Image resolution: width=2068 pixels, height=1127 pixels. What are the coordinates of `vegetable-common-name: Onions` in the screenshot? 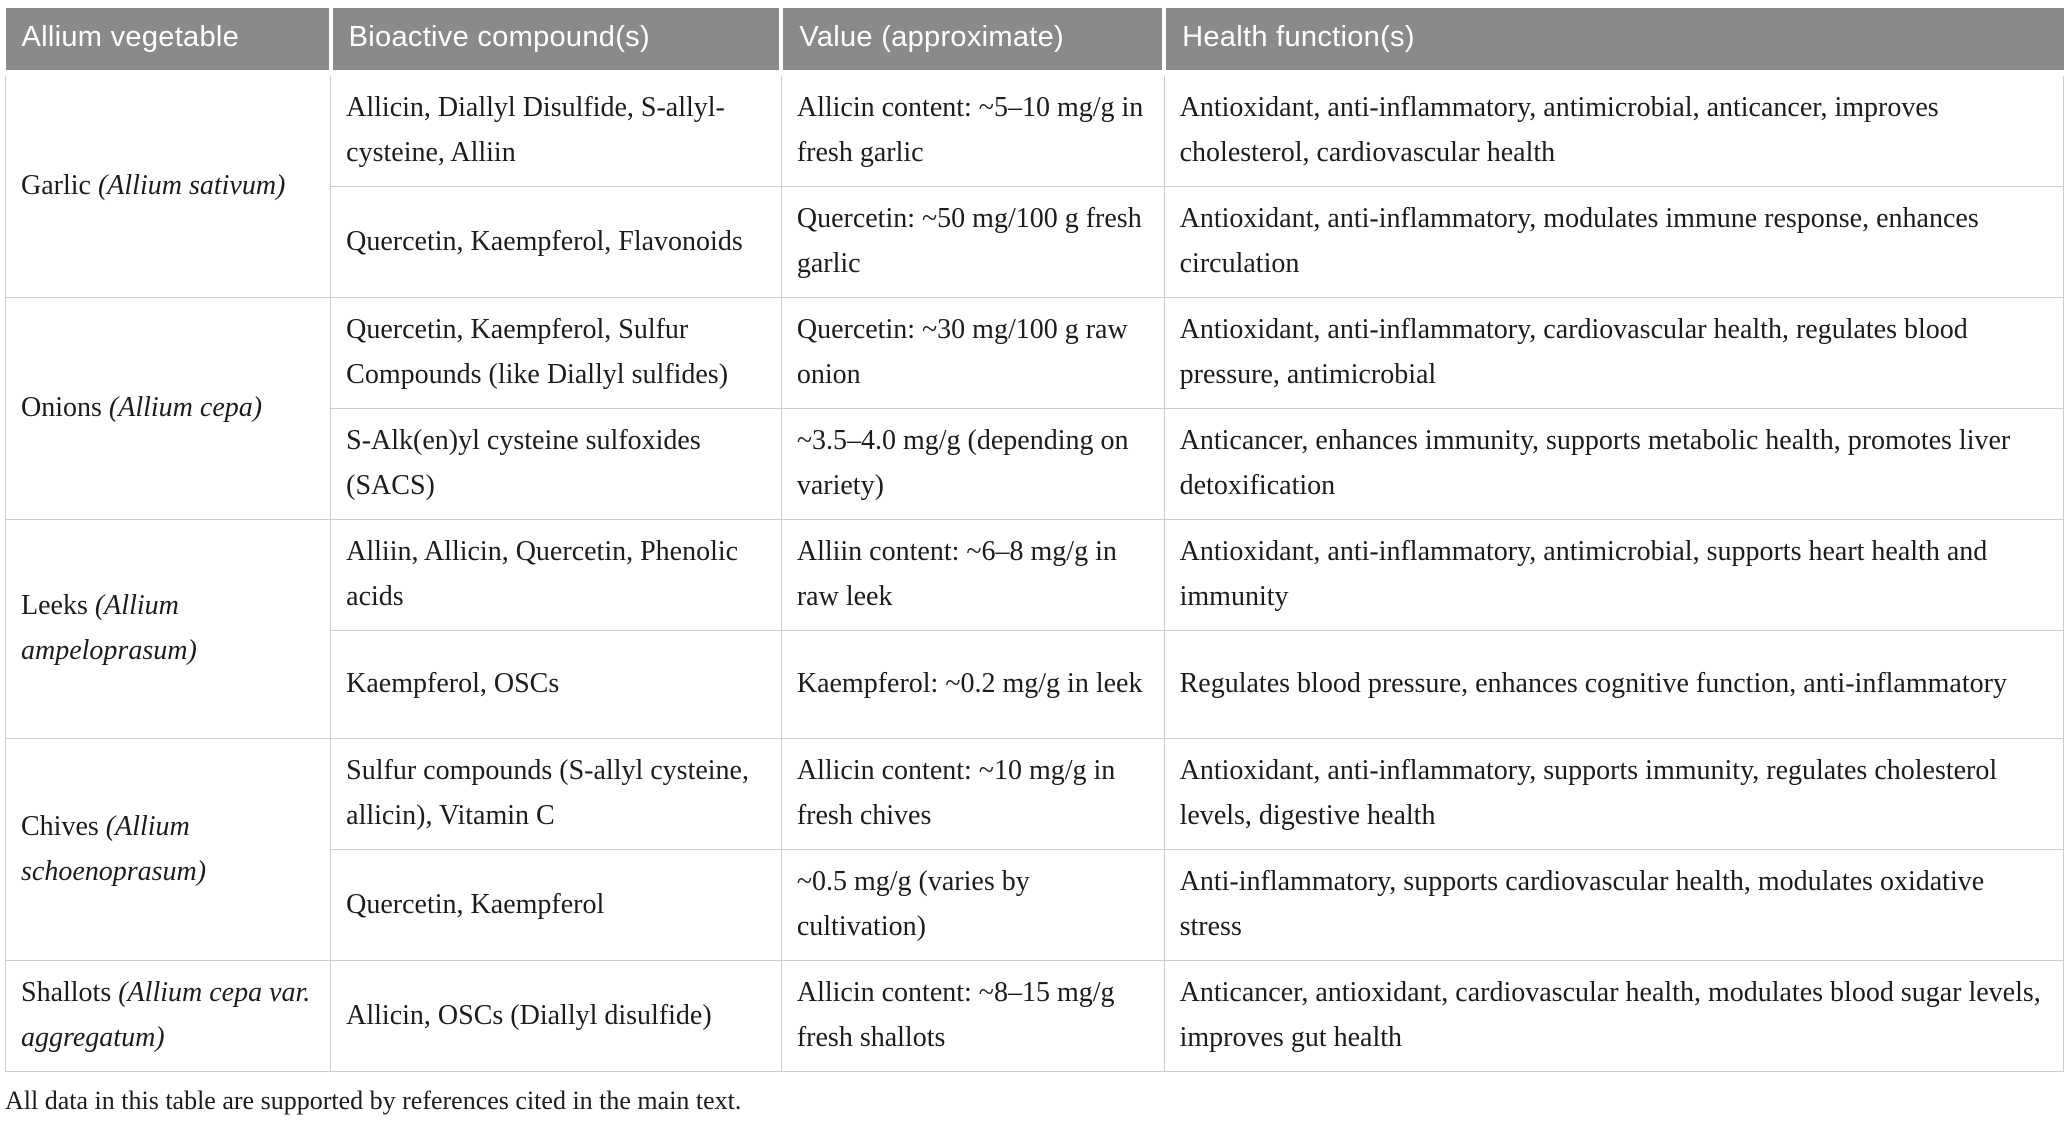 It's located at (61, 407).